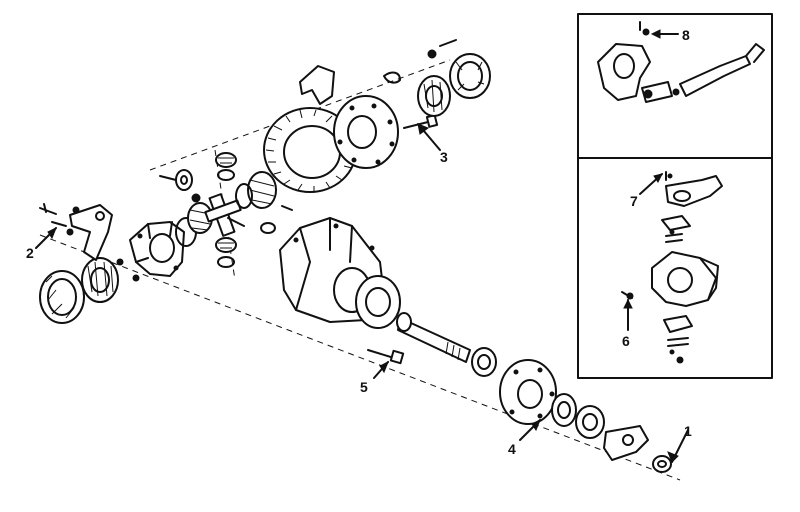 This screenshot has width=800, height=512. Describe the element at coordinates (634, 201) in the screenshot. I see `callout-7-label: 7` at that location.